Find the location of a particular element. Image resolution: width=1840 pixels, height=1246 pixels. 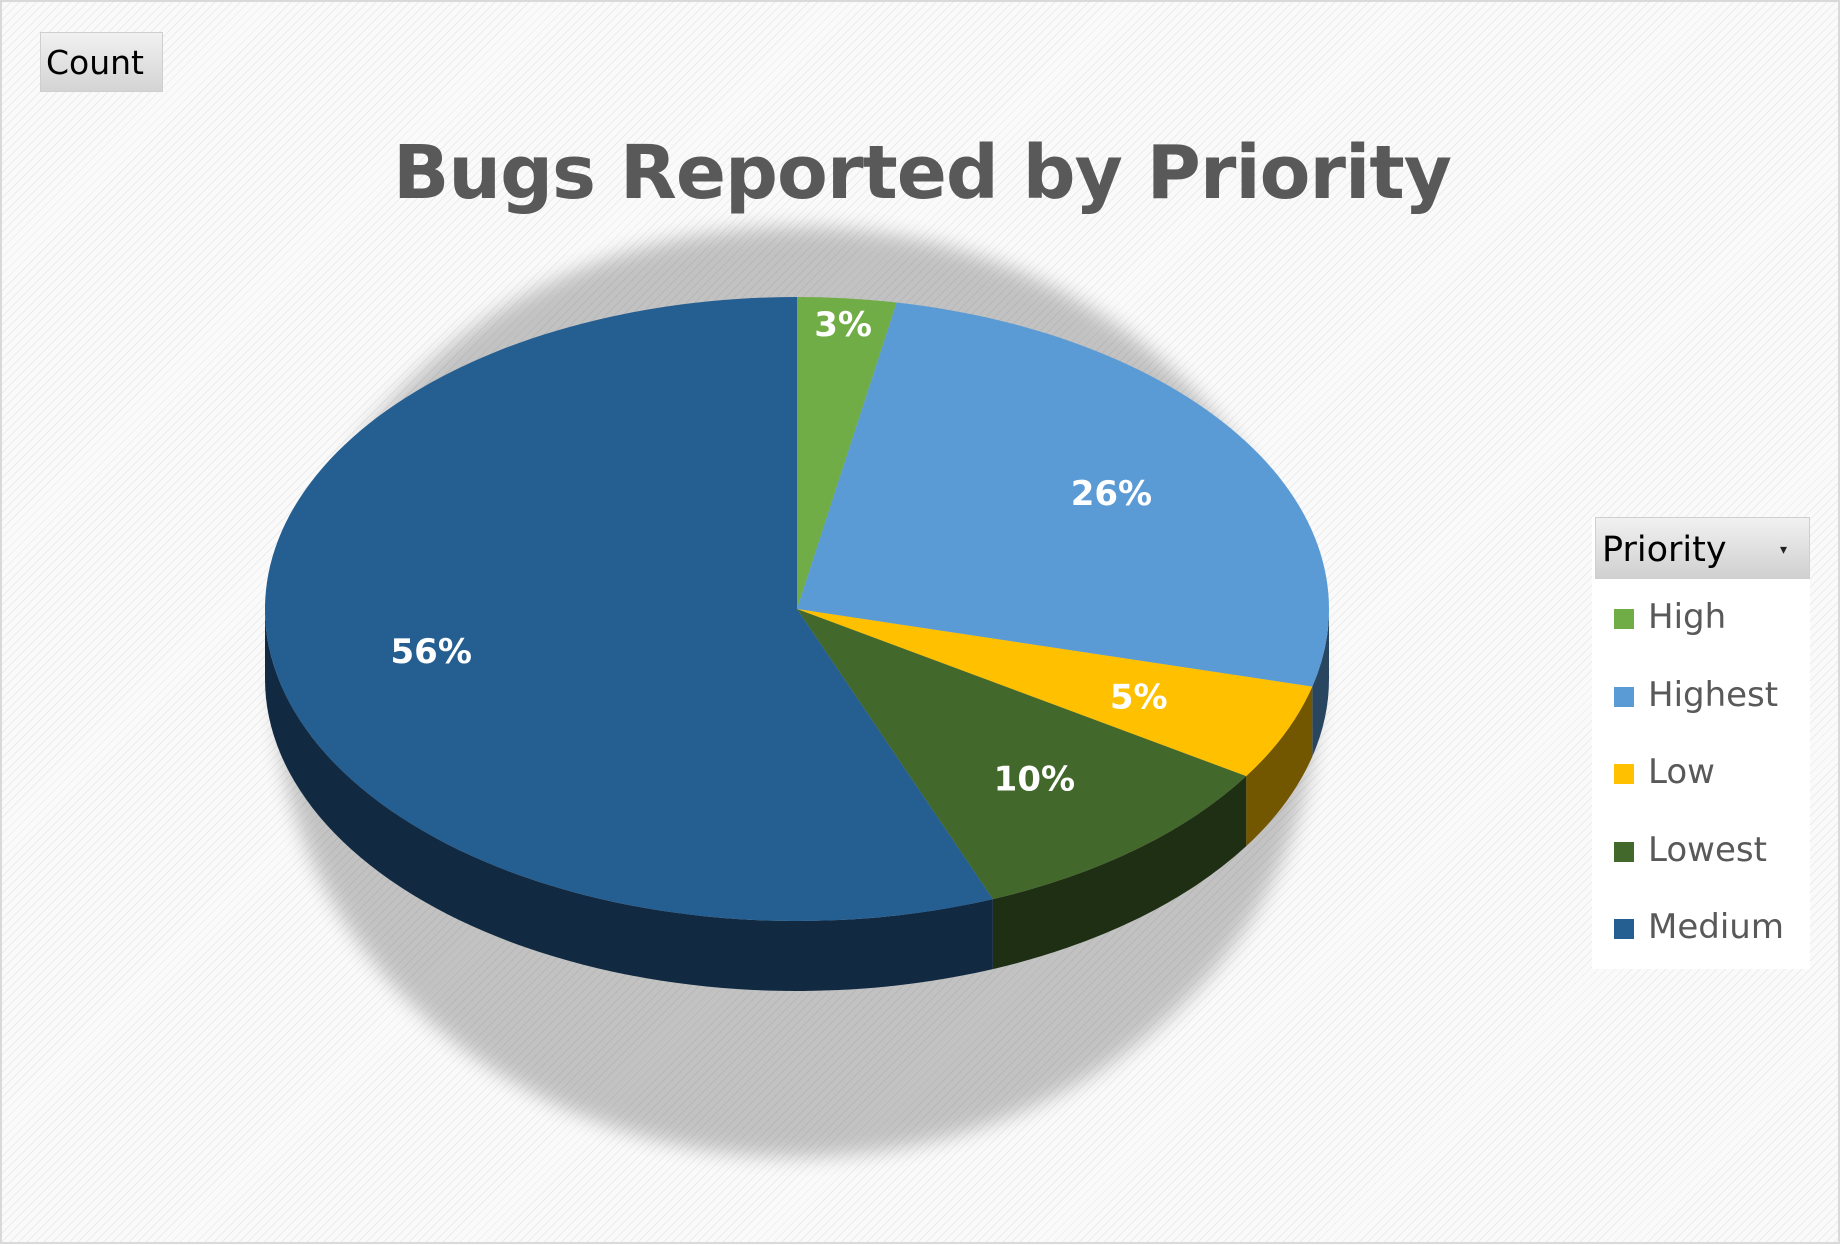

pie-side-highest is located at coordinates (1320, 683).